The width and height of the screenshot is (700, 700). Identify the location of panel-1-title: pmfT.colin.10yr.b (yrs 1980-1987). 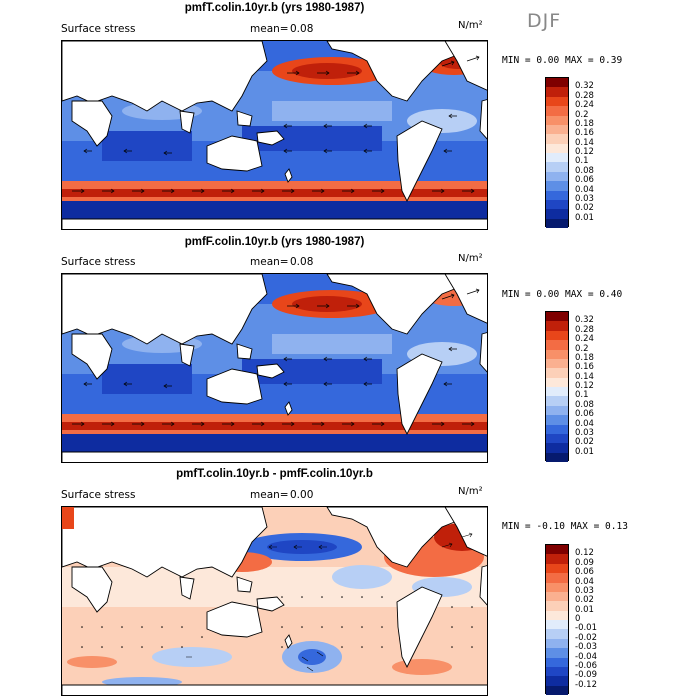
(274, 8).